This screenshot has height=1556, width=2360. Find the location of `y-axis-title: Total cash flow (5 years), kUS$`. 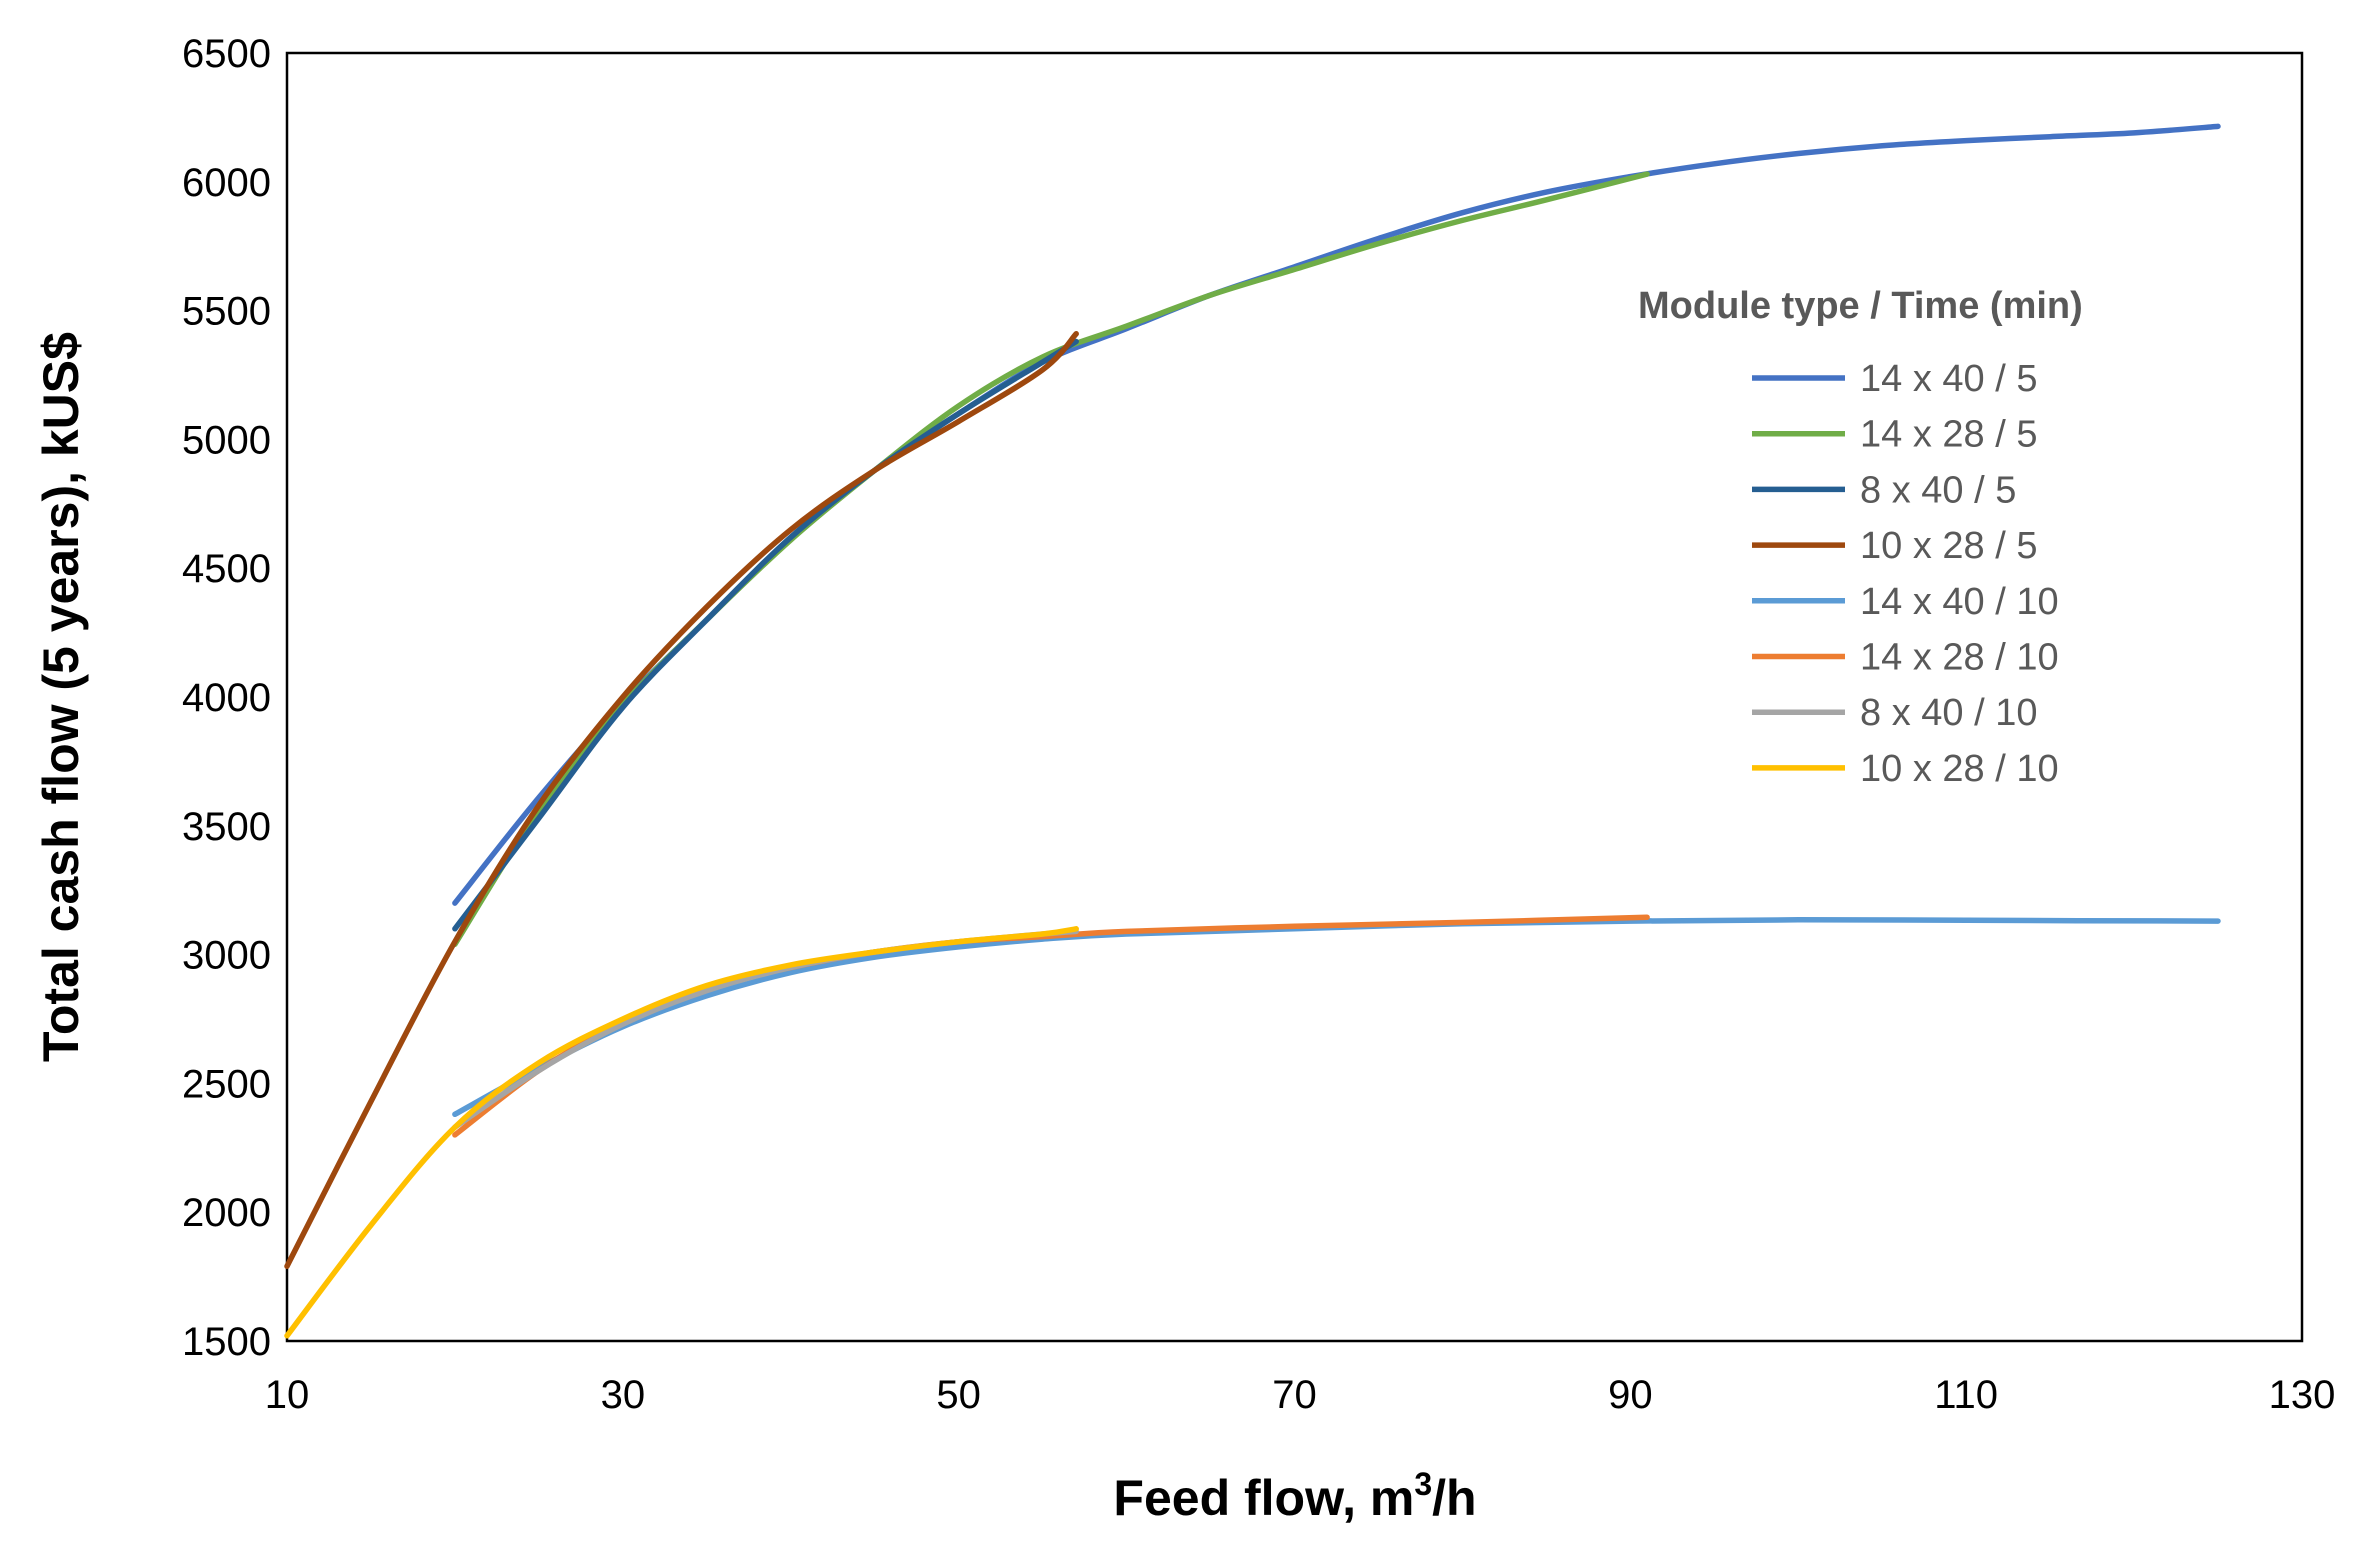

y-axis-title: Total cash flow (5 years), kUS$ is located at coordinates (61, 697).